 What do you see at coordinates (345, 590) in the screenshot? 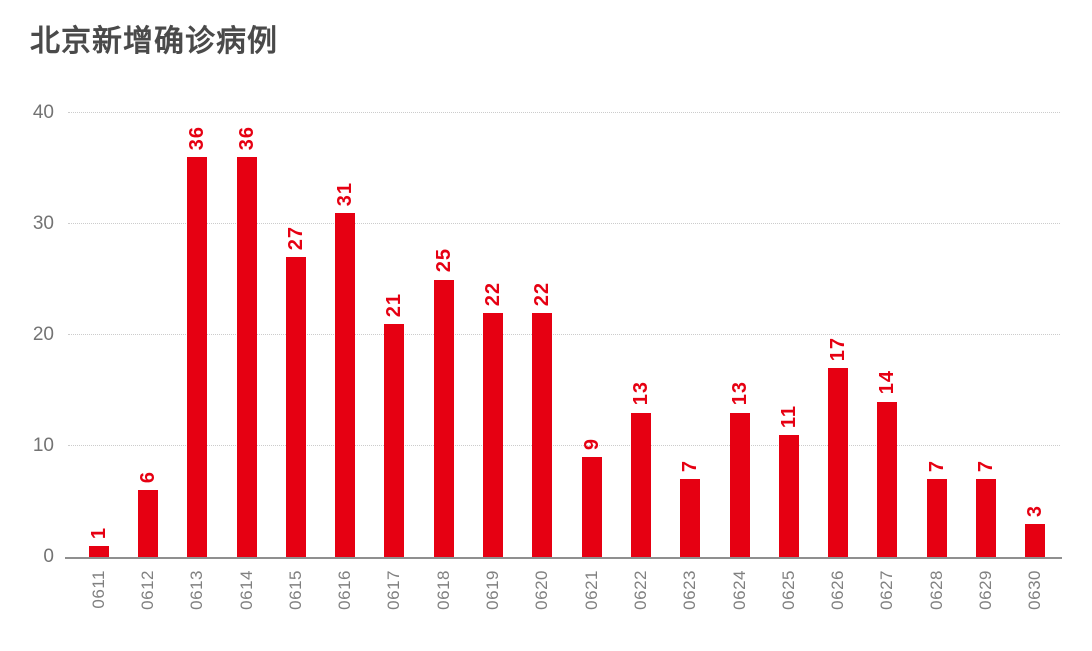
I see `x-tick-label: 0616` at bounding box center [345, 590].